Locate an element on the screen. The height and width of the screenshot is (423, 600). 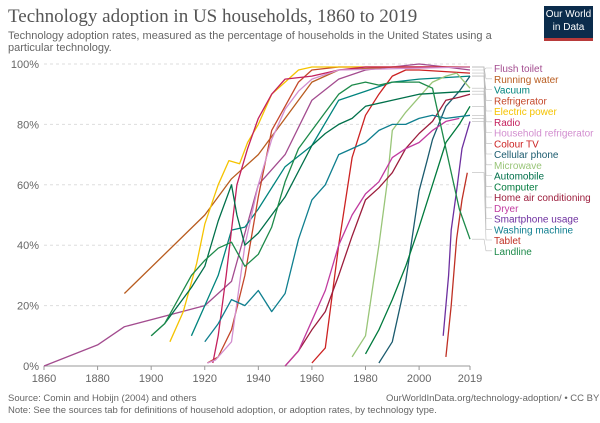
series-line-tablet is located at coordinates (456, 264).